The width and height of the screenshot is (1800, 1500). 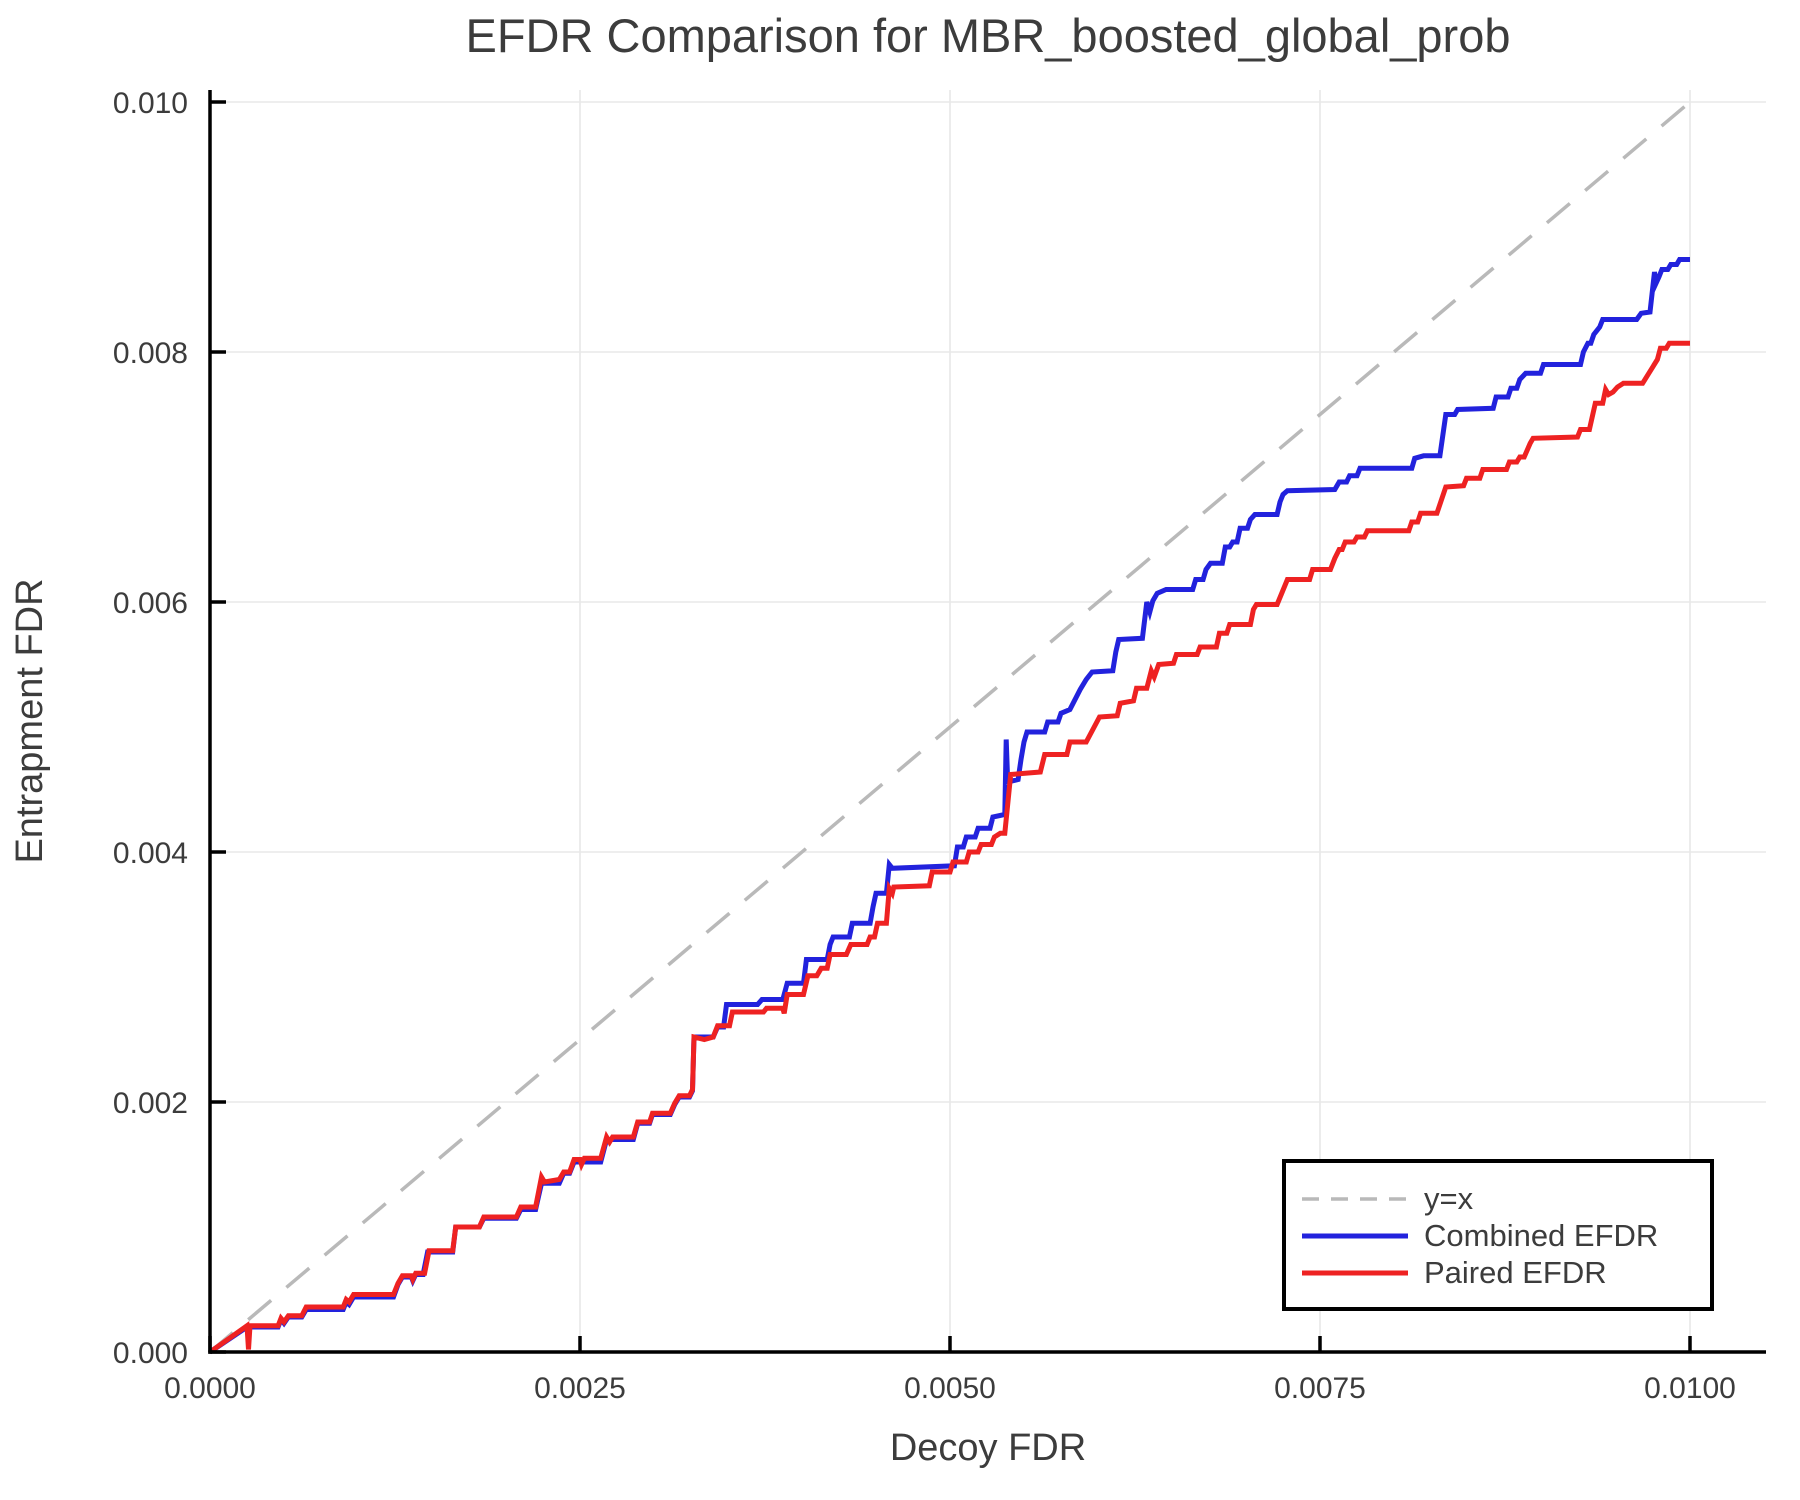 I want to click on legend-label-paired: Paired EFDR, so click(x=1515, y=1272).